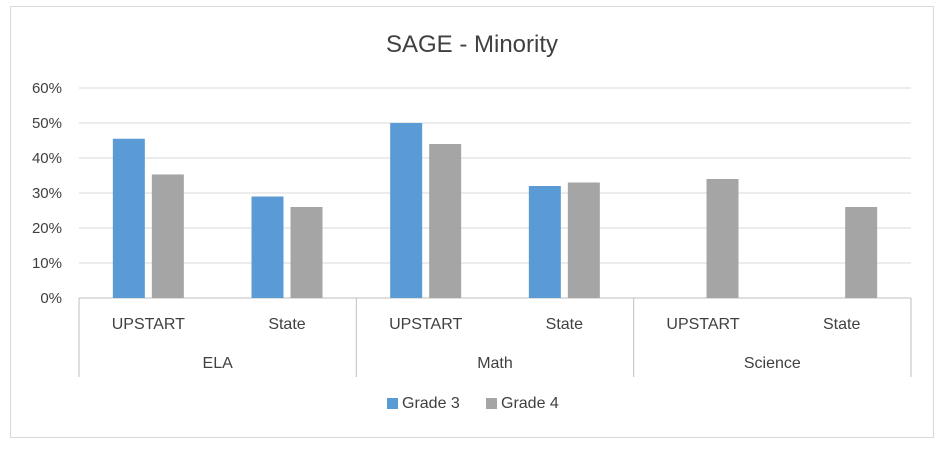 The width and height of the screenshot is (944, 450). Describe the element at coordinates (472, 44) in the screenshot. I see `chart-title: SAGE - Minority` at that location.